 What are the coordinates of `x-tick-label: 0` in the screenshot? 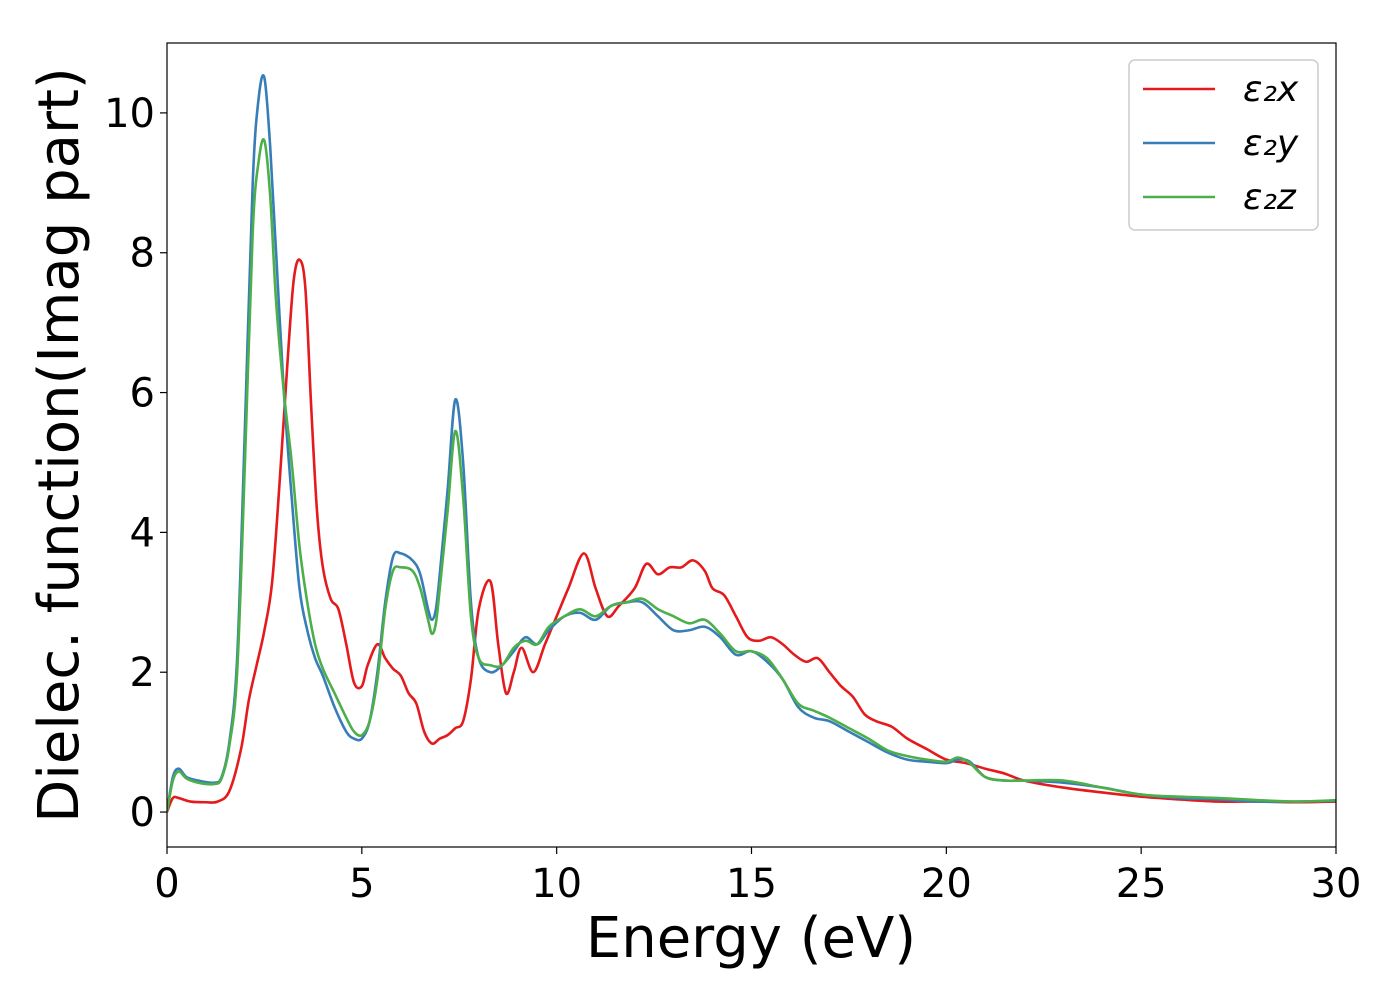 It's located at (166, 884).